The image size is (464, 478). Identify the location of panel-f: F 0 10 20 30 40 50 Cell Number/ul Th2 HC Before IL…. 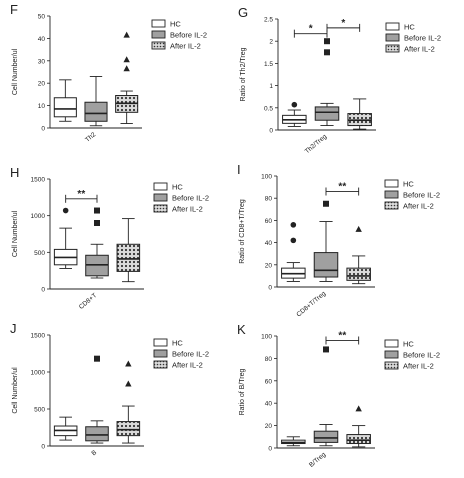
(108, 73).